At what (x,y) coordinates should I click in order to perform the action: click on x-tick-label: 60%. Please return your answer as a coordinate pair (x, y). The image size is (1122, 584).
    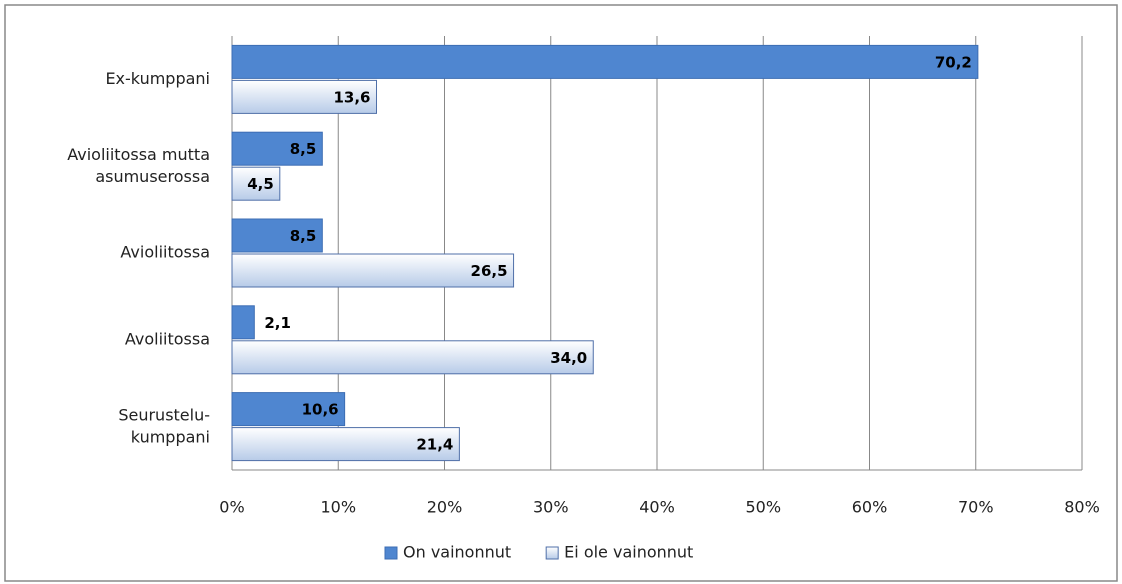
    Looking at the image, I should click on (870, 507).